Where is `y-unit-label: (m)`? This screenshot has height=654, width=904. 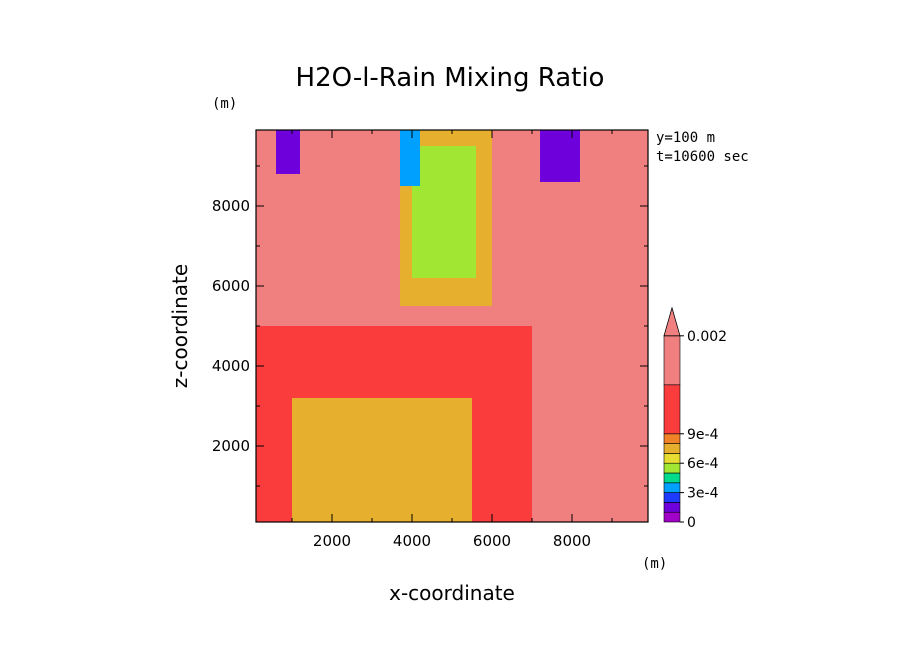 y-unit-label: (m) is located at coordinates (224, 104).